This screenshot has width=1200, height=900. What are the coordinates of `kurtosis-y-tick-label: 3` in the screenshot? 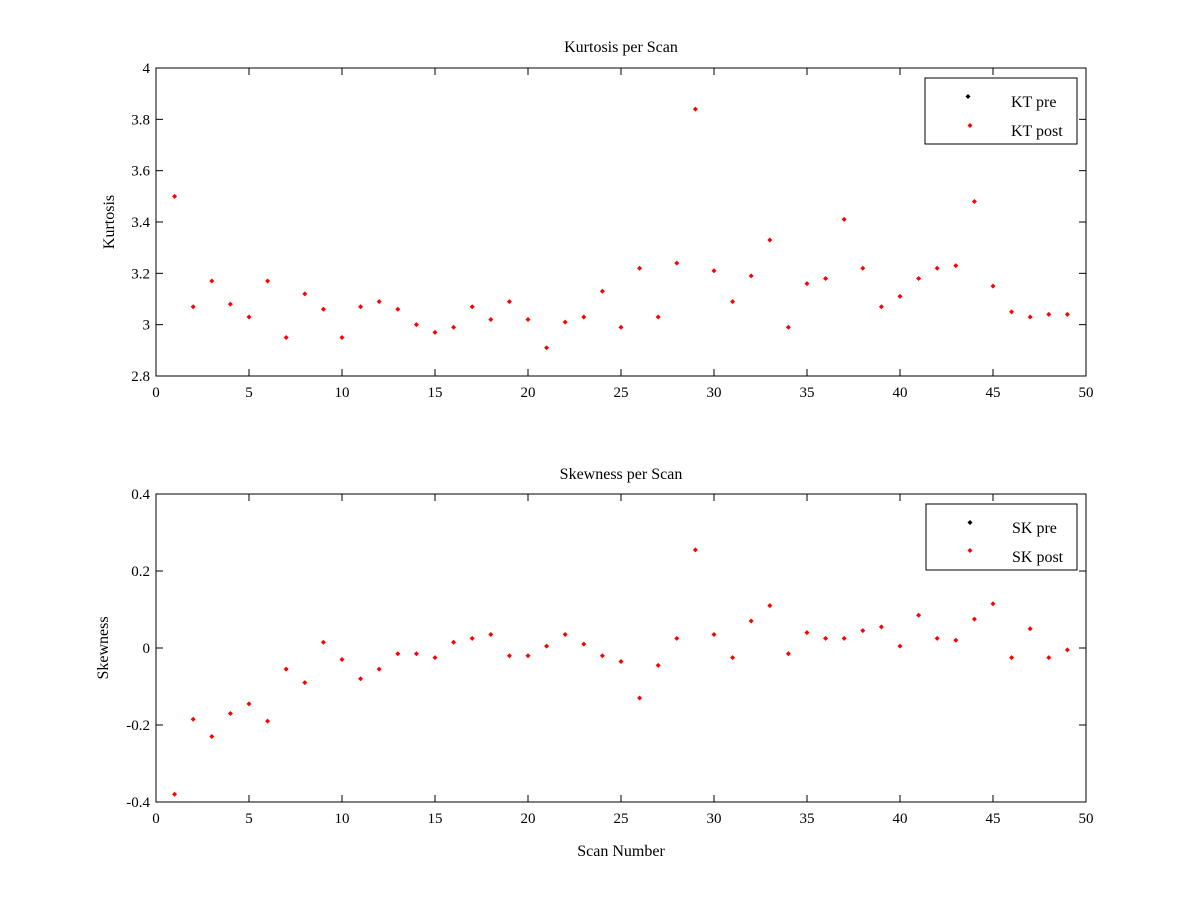 It's located at (147, 326).